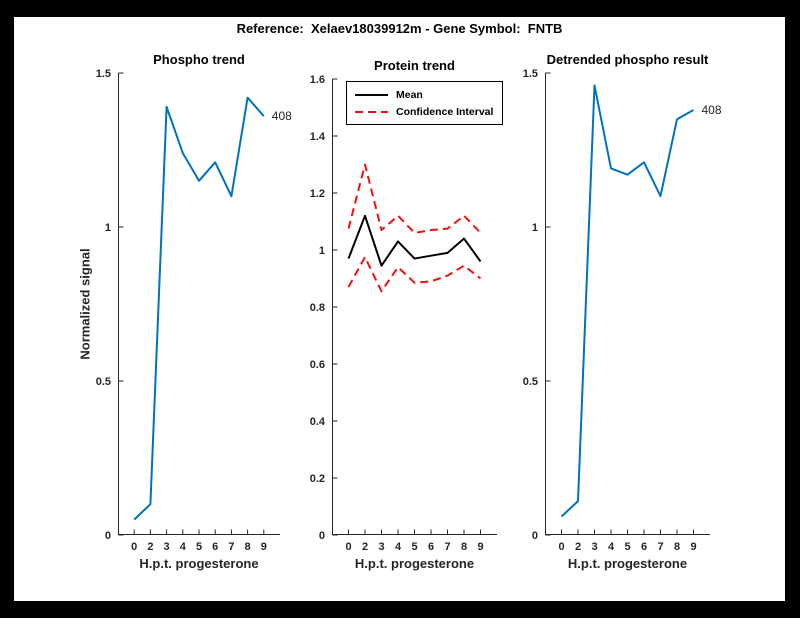 Image resolution: width=800 pixels, height=618 pixels. I want to click on series-detrended-phospho-signal, so click(627, 301).